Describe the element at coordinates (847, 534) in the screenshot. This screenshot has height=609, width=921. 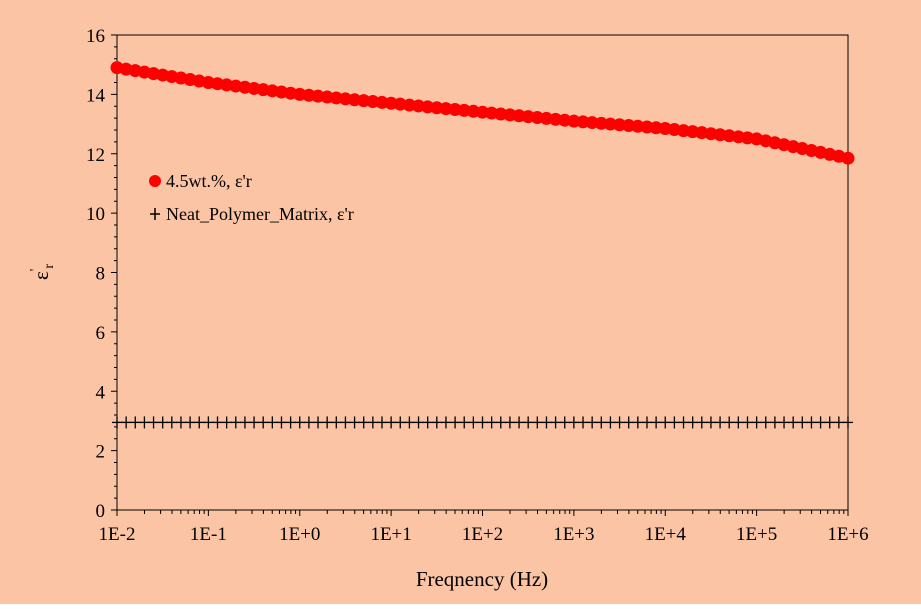
I see `x-tick-label: 1E+6` at that location.